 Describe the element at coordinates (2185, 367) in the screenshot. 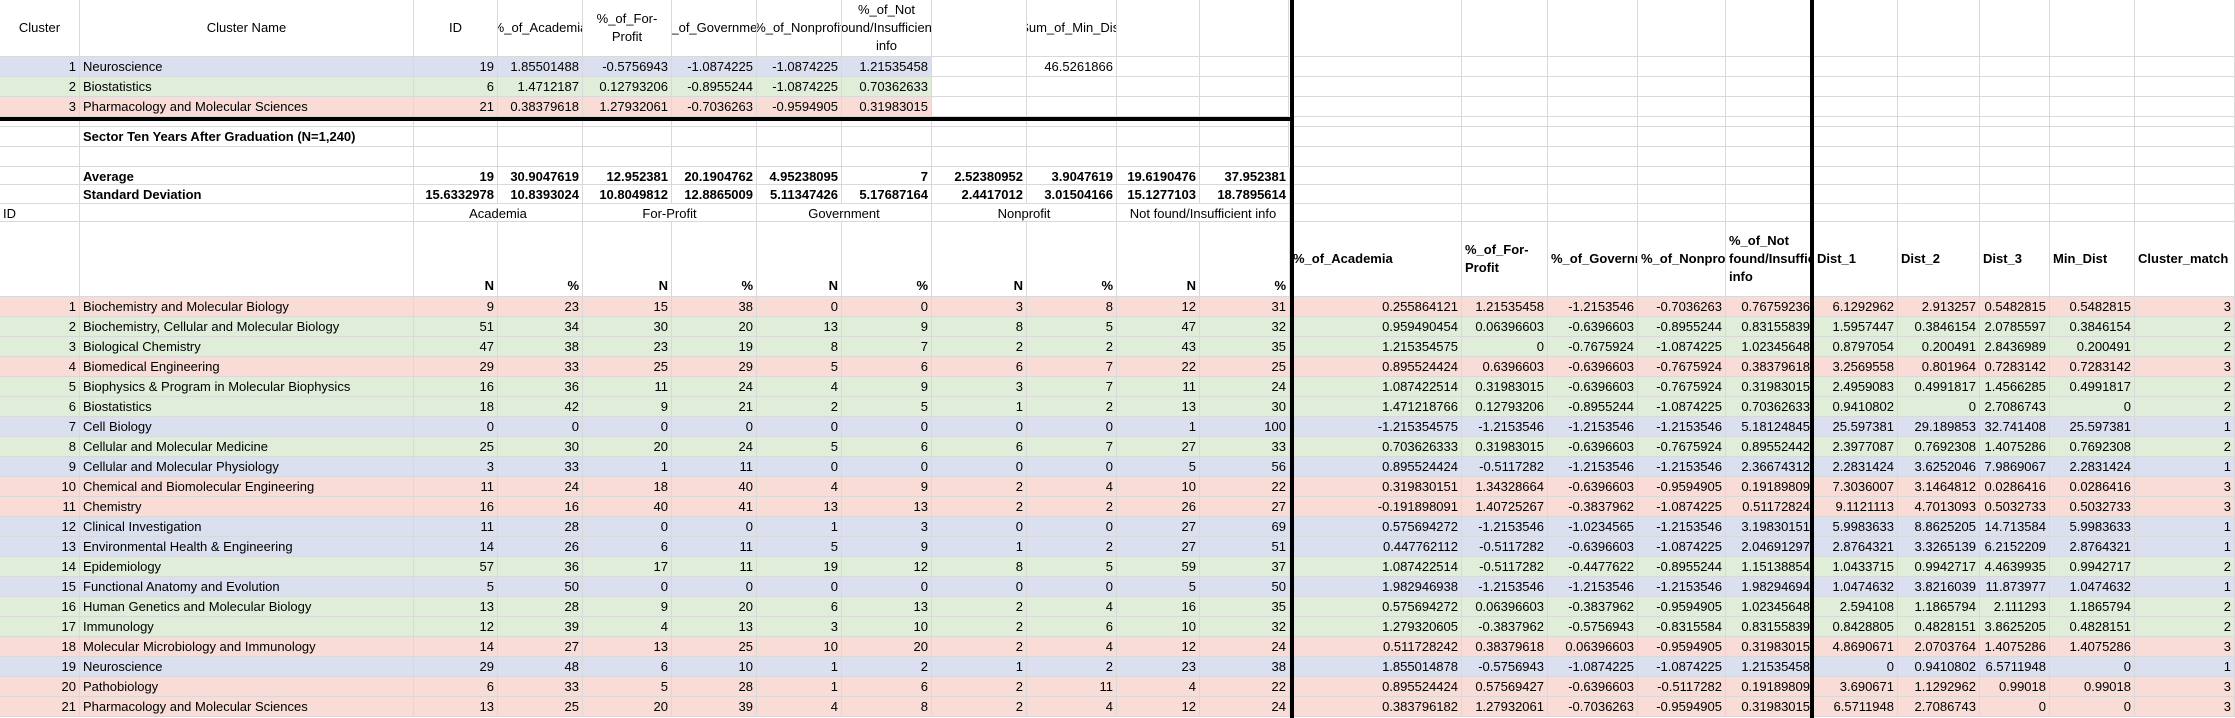

I see `row-distance: 3` at that location.